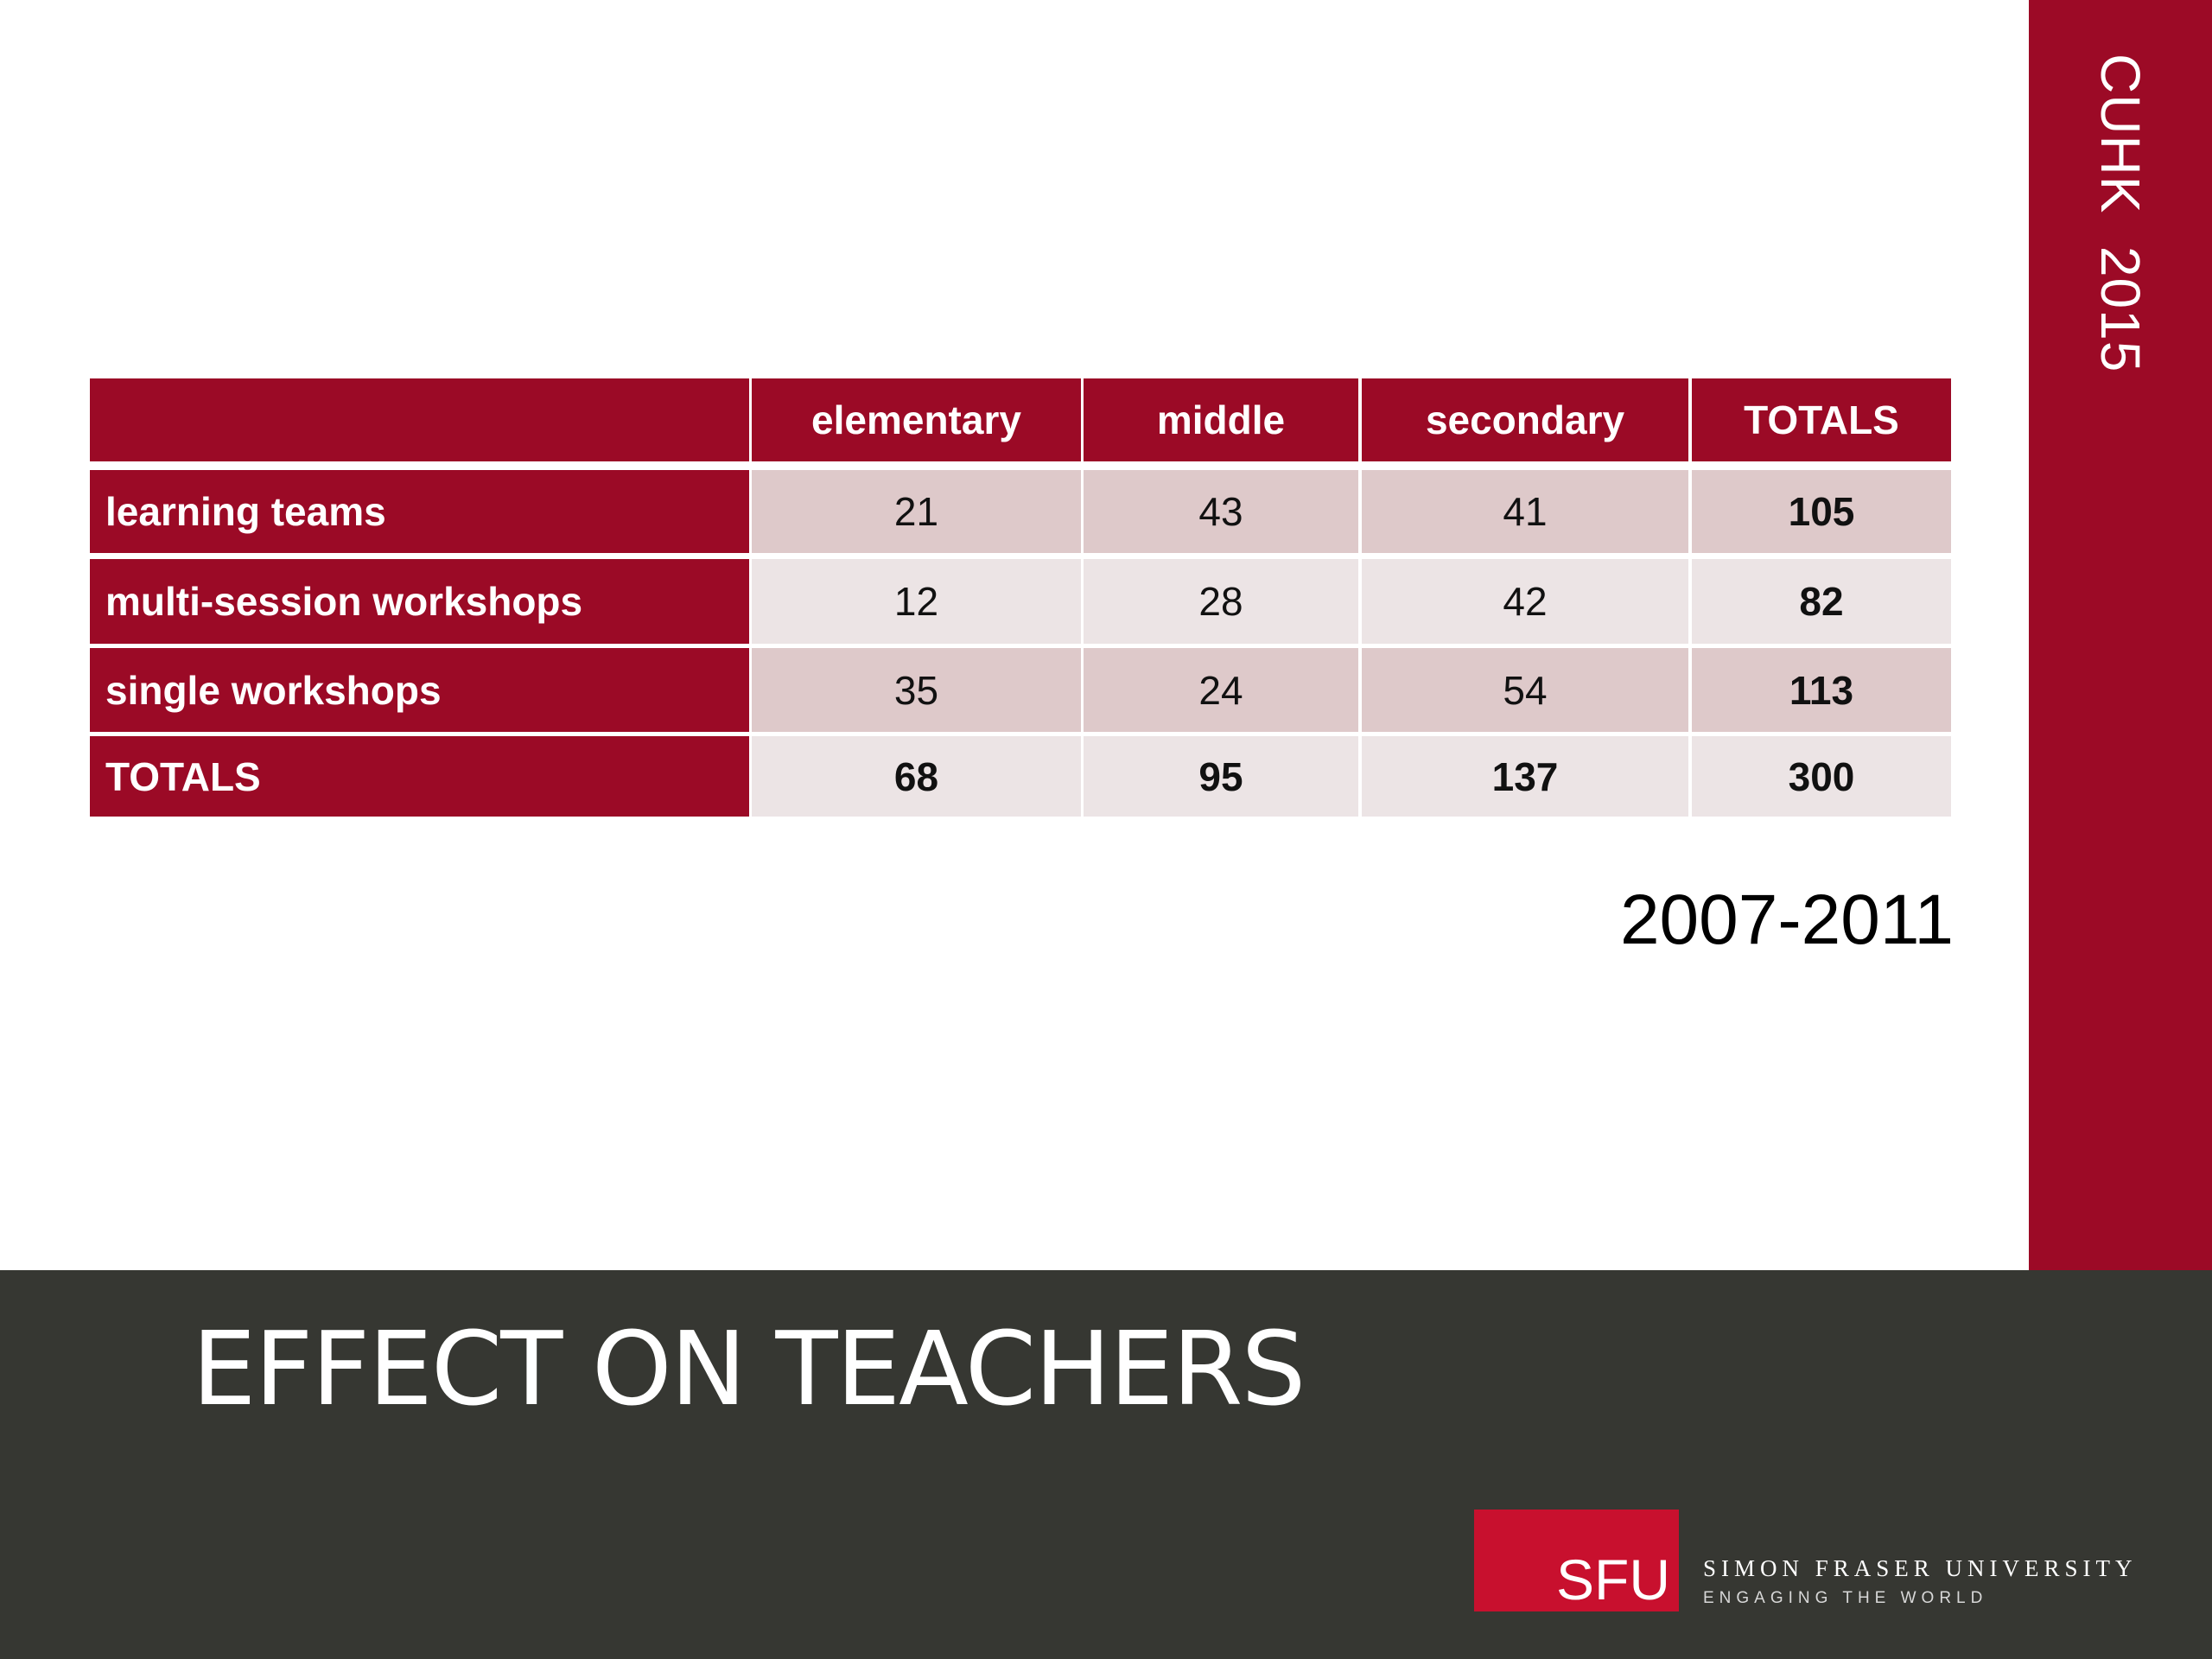 The image size is (2212, 1659). I want to click on row-label: TOTALS, so click(419, 776).